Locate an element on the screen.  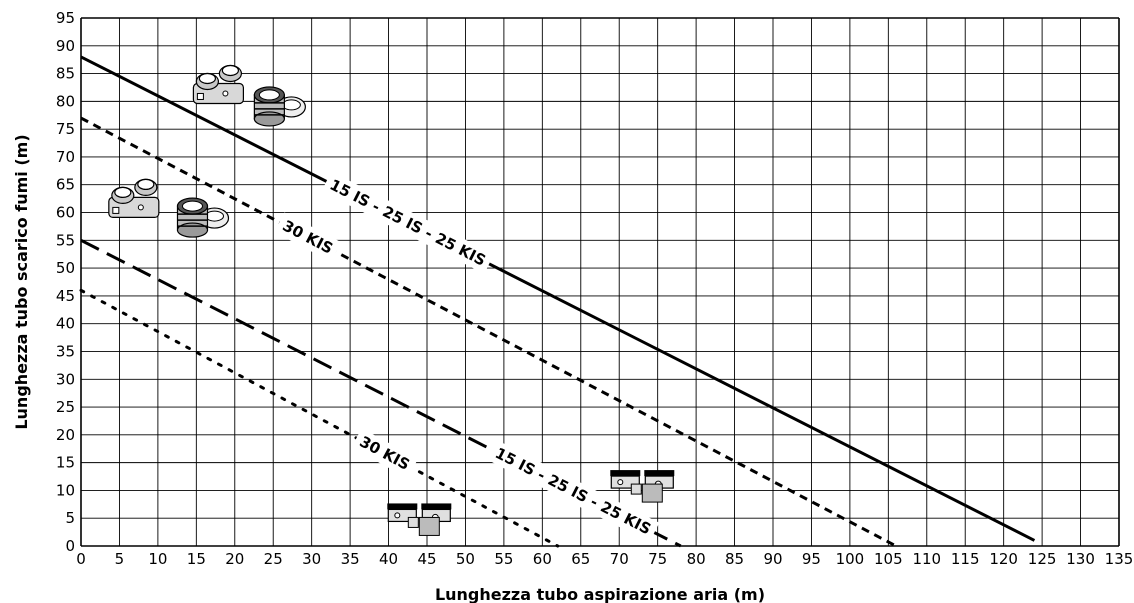
x-axis-title: Lunghezza tubo aspirazione aria (m) is located at coordinates (600, 594).